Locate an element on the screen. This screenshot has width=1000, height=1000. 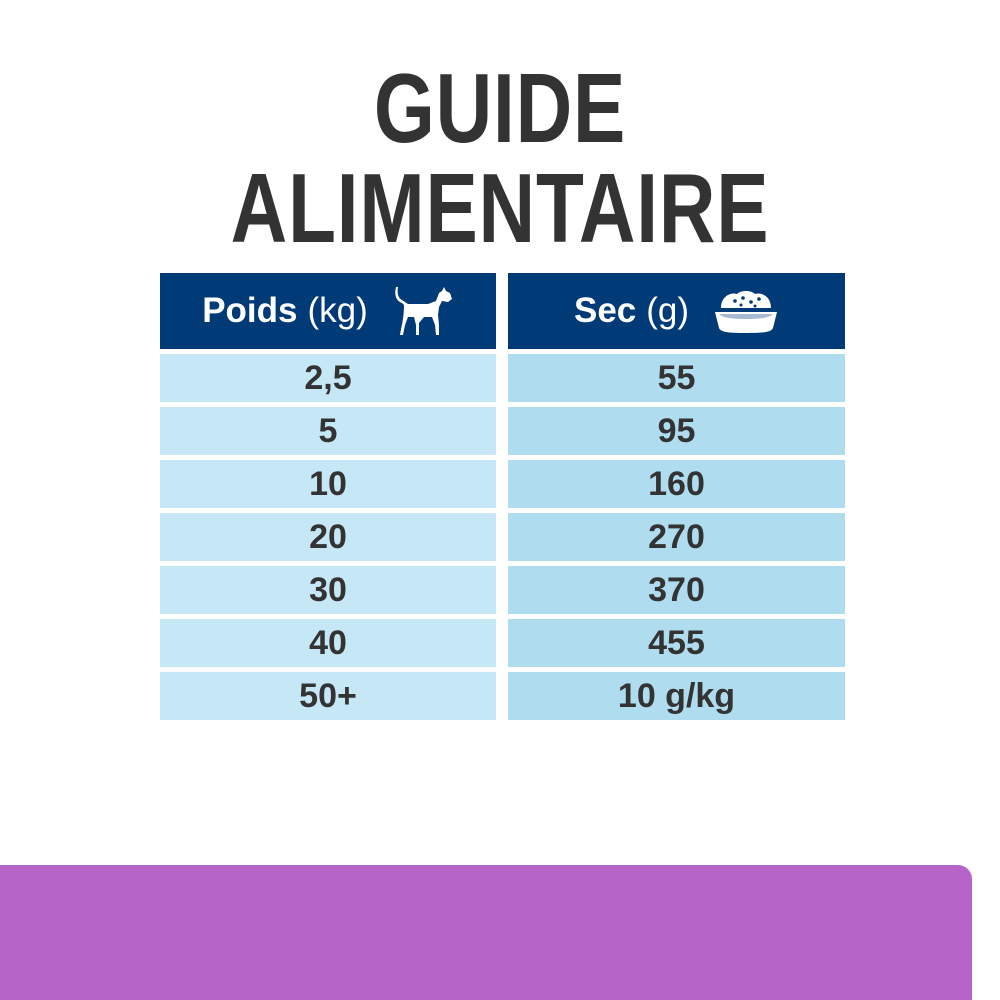
dry-food-cell: 455 is located at coordinates (676, 643).